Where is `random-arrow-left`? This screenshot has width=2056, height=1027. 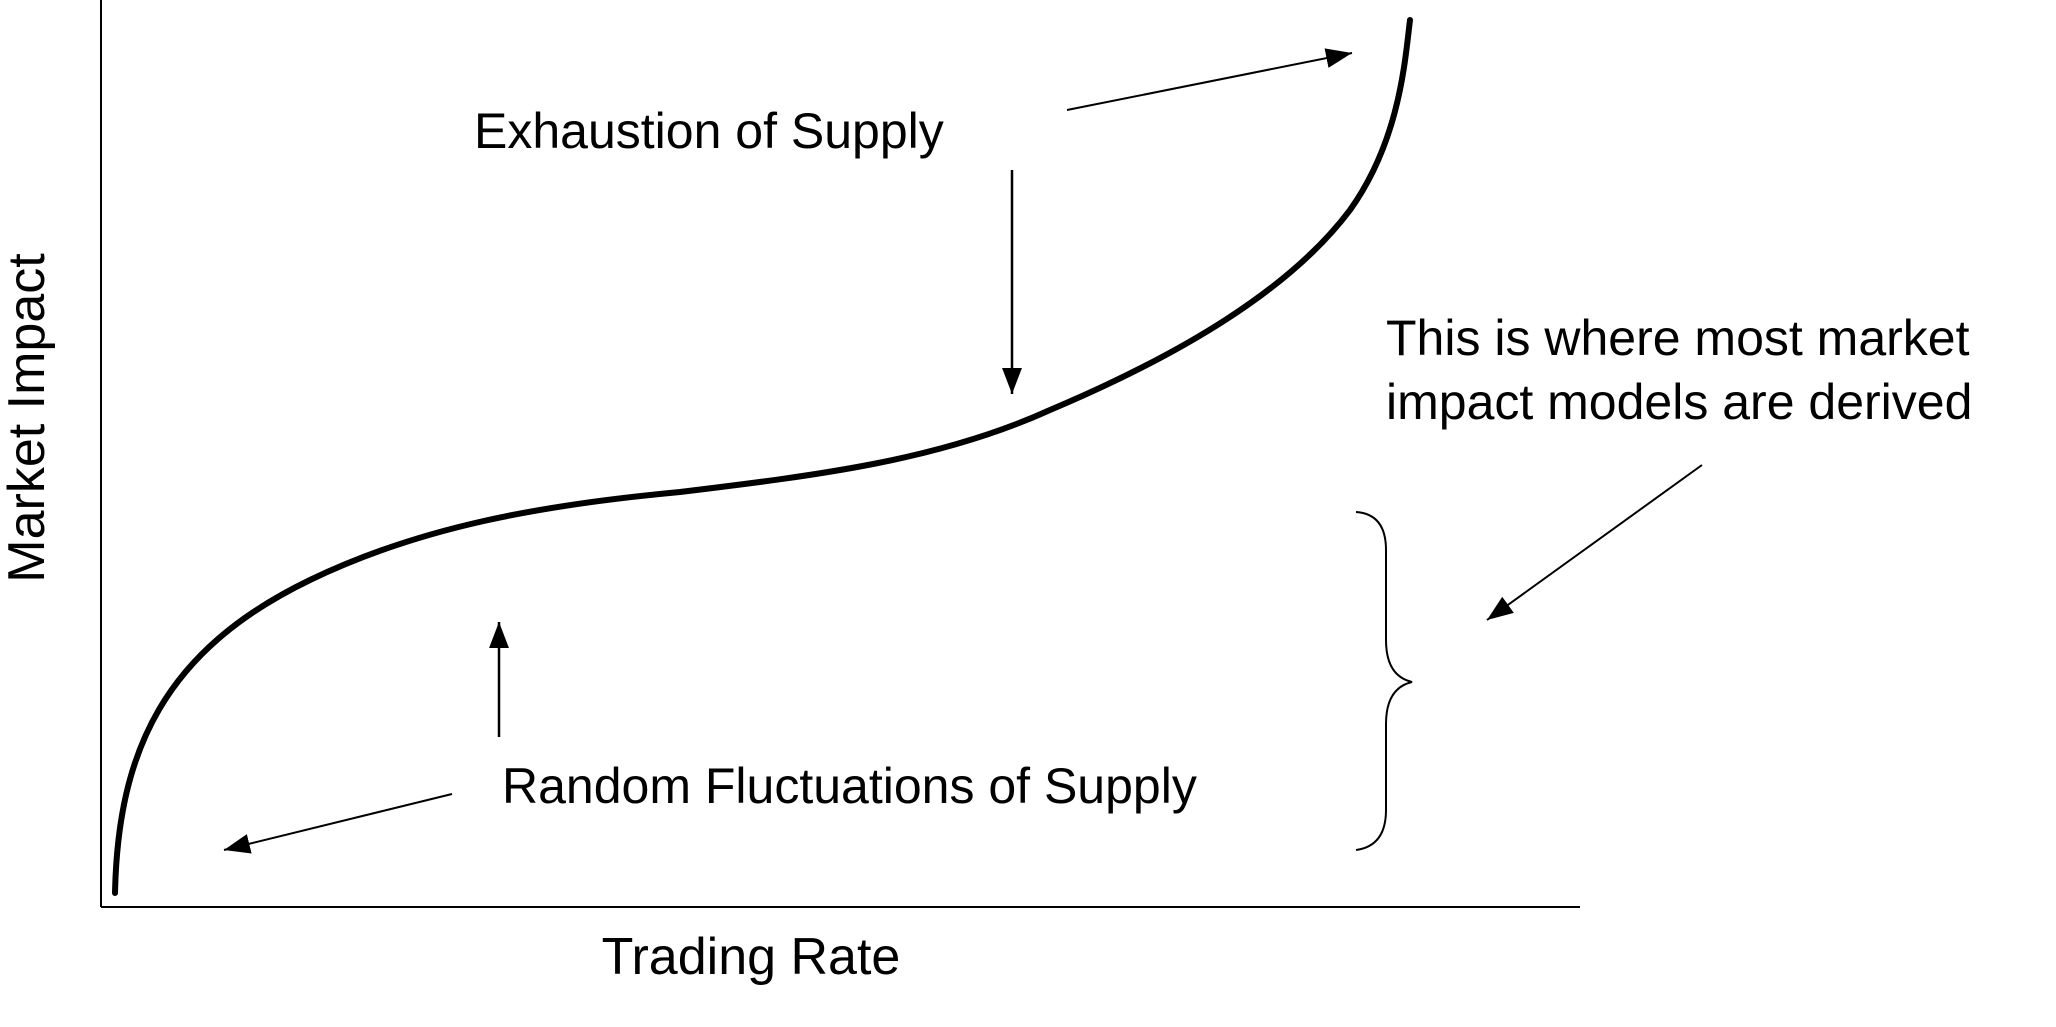 random-arrow-left is located at coordinates (338, 823).